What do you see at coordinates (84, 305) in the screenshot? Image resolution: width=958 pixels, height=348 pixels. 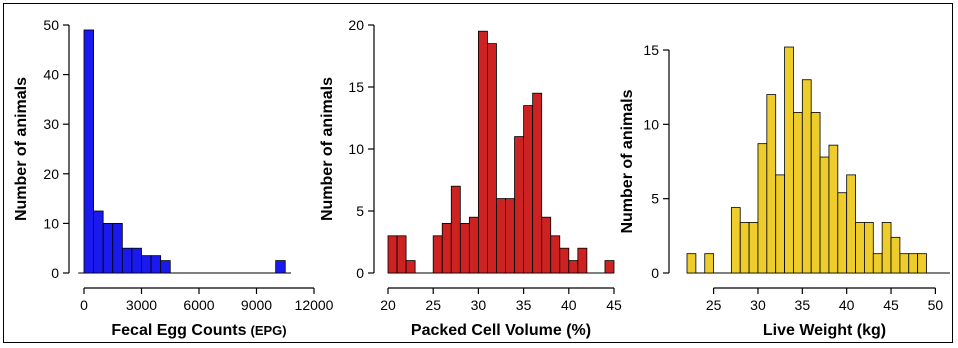 I see `x-tick-label: 0` at bounding box center [84, 305].